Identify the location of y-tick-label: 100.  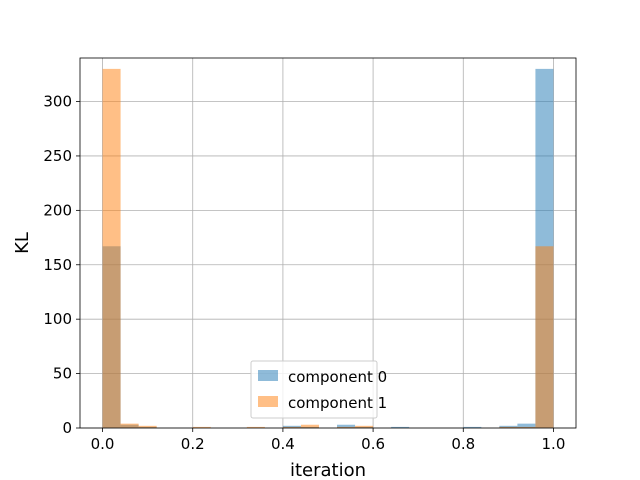
(57, 319).